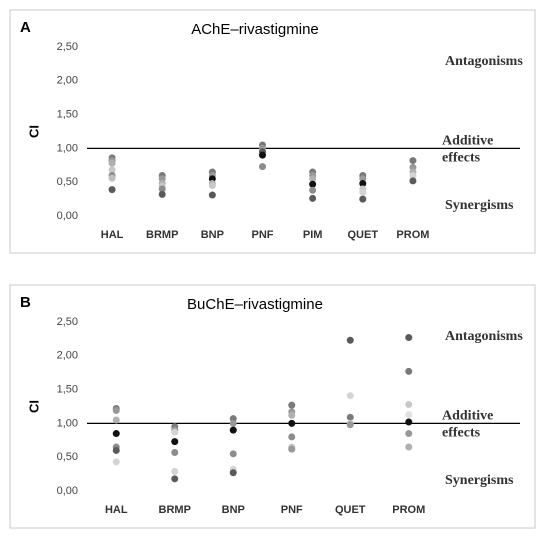 The height and width of the screenshot is (541, 550). Describe the element at coordinates (25, 27) in the screenshot. I see `panel-label: A` at that location.